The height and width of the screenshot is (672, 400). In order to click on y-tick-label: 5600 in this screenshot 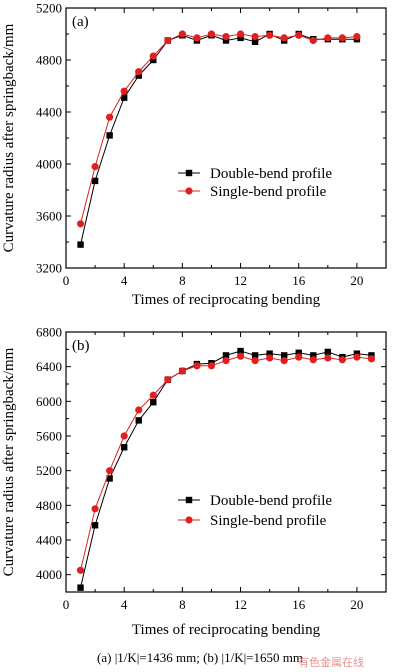, I will do `click(49, 436)`.